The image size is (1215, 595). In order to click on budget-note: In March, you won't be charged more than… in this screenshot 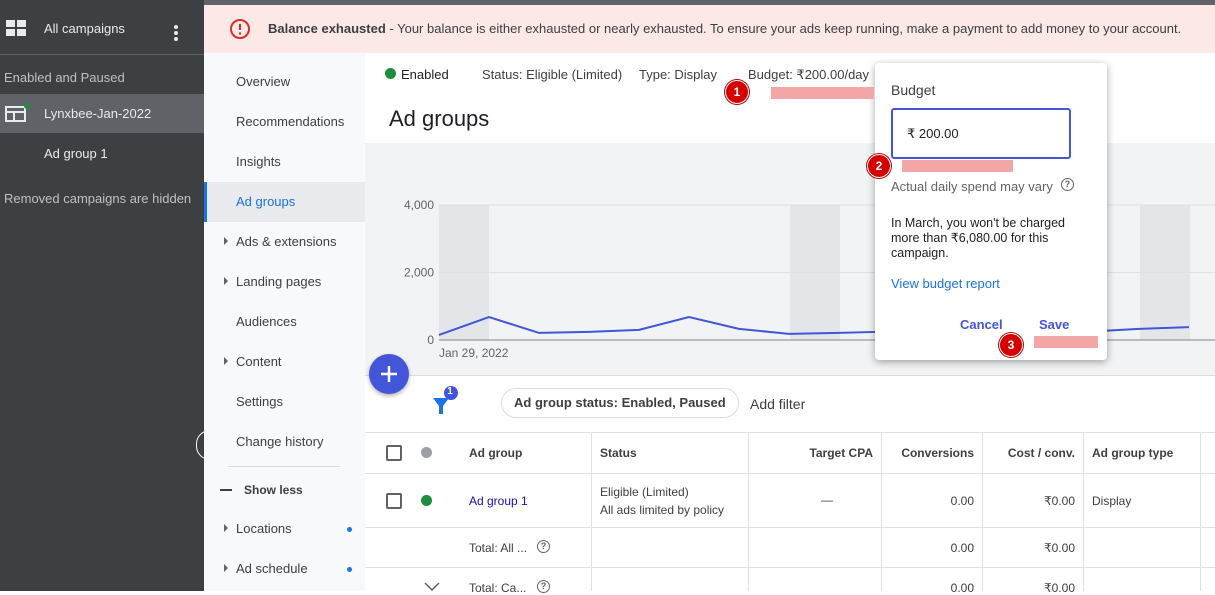, I will do `click(978, 238)`.